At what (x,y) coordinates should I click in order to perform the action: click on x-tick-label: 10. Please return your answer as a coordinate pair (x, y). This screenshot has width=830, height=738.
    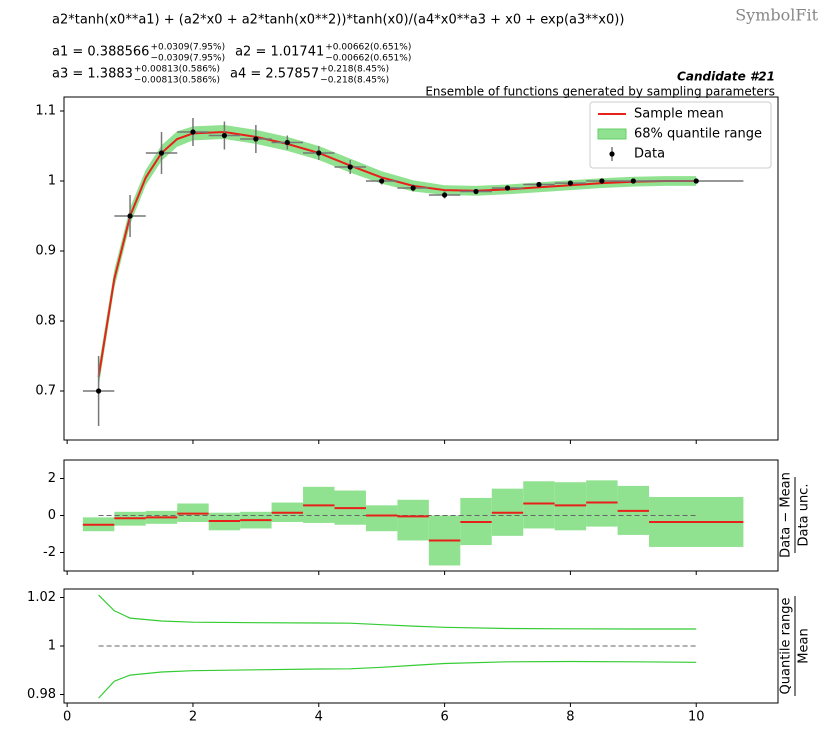
    Looking at the image, I should click on (696, 717).